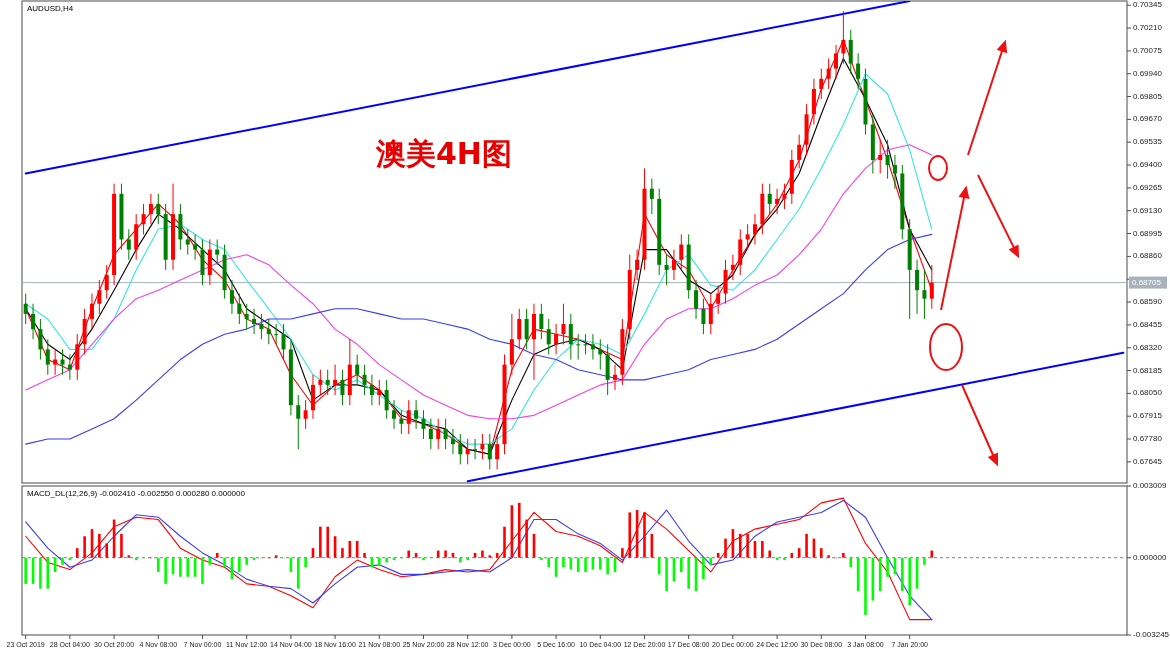 The width and height of the screenshot is (1170, 650). I want to click on y-tick-label: 0.69265, so click(1148, 187).